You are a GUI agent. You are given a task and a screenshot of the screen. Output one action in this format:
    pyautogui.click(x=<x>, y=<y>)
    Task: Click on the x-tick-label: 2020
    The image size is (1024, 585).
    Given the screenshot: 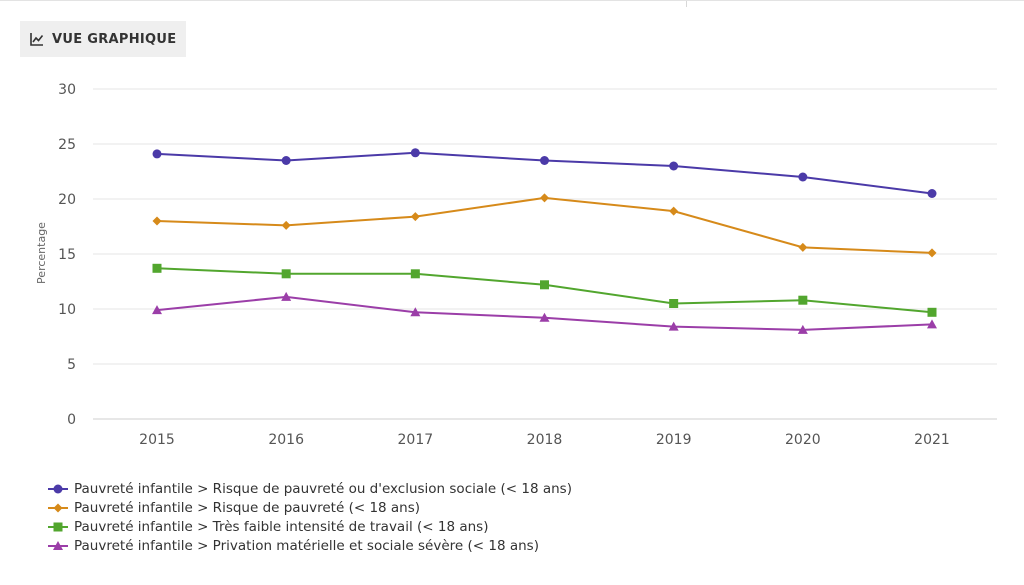 What is the action you would take?
    pyautogui.click(x=803, y=440)
    